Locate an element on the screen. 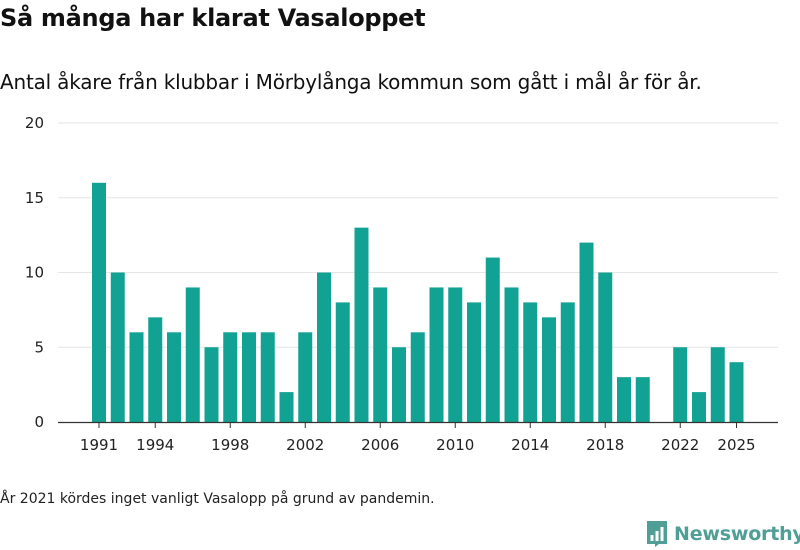 The height and width of the screenshot is (550, 800). brand-logo-link: Newsworthy is located at coordinates (723, 534).